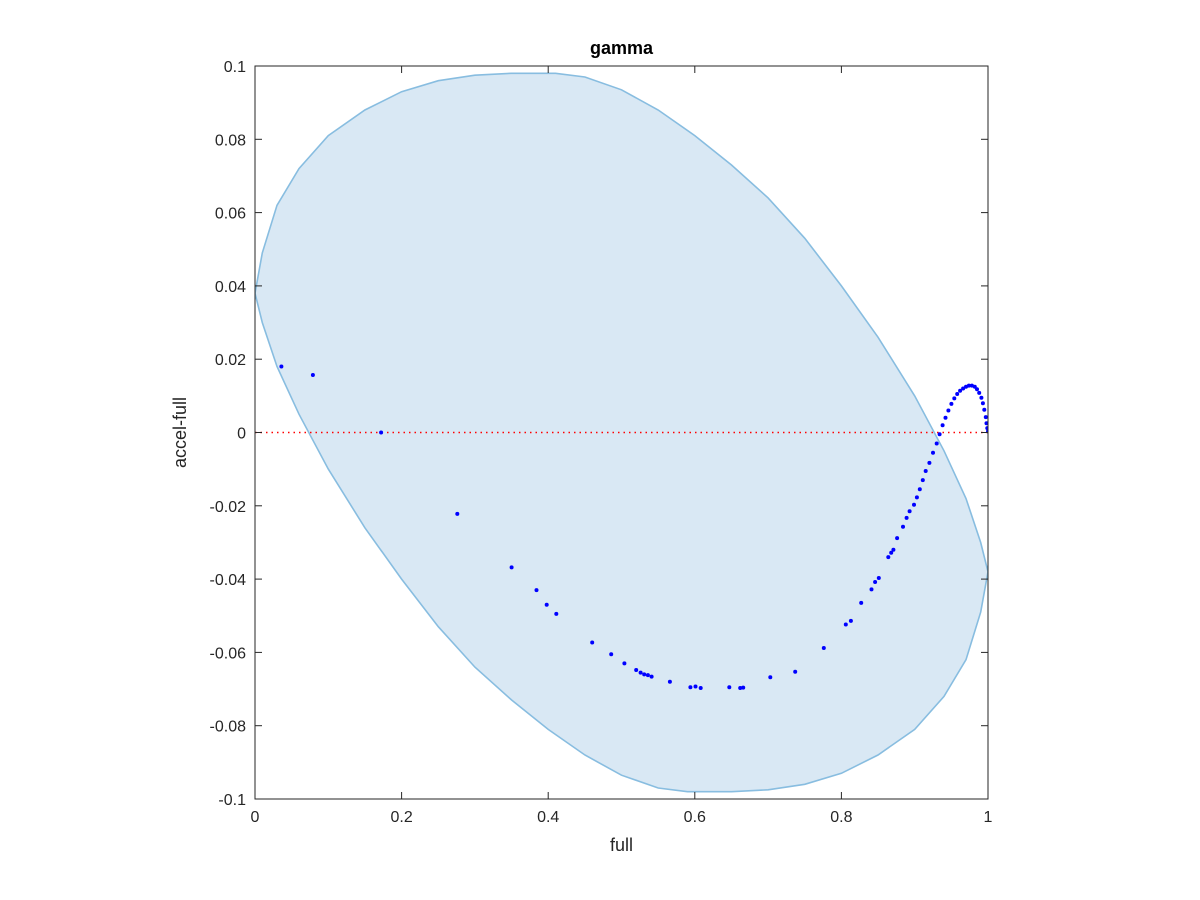  What do you see at coordinates (228, 580) in the screenshot?
I see `y-tick-label: -0.04` at bounding box center [228, 580].